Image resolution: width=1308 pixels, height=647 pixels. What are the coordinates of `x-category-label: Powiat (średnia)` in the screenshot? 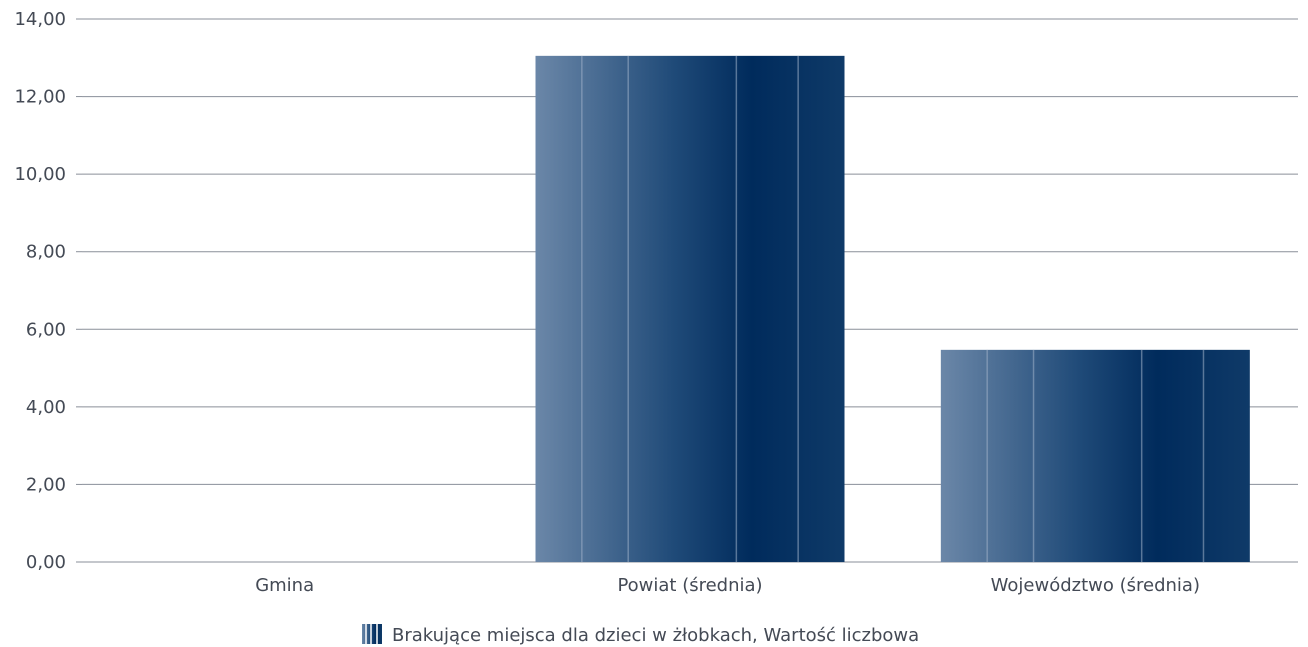 It's located at (689, 585).